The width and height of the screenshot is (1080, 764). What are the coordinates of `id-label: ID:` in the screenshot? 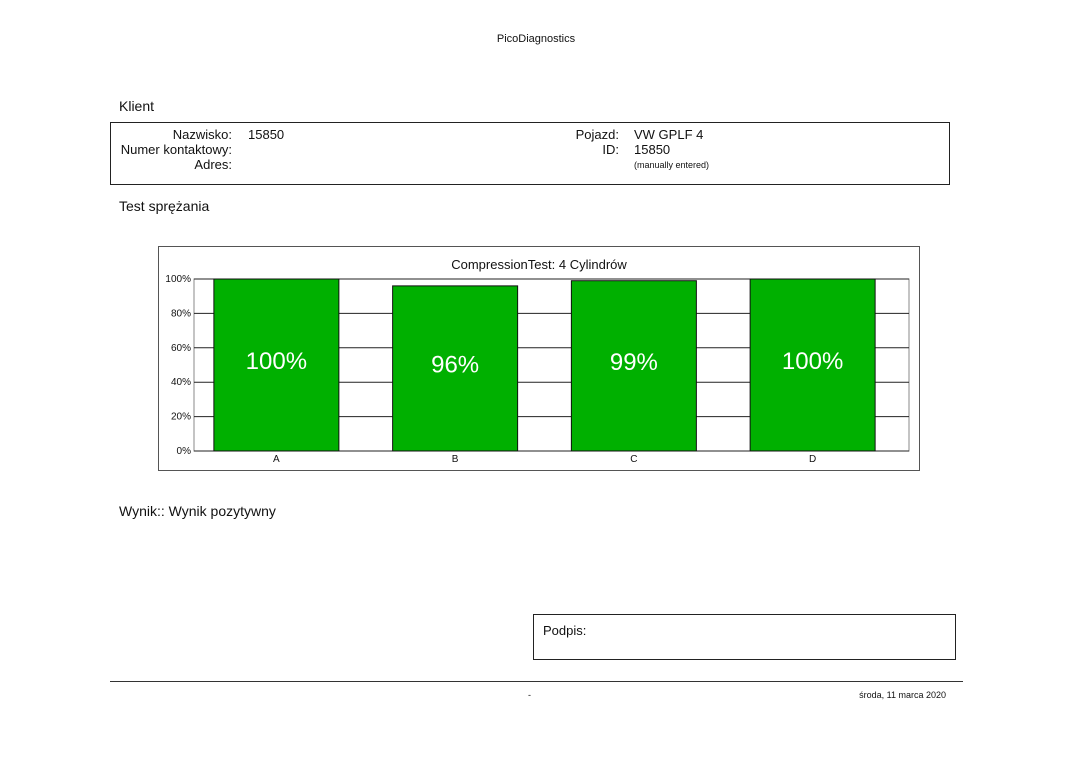 It's located at (610, 149).